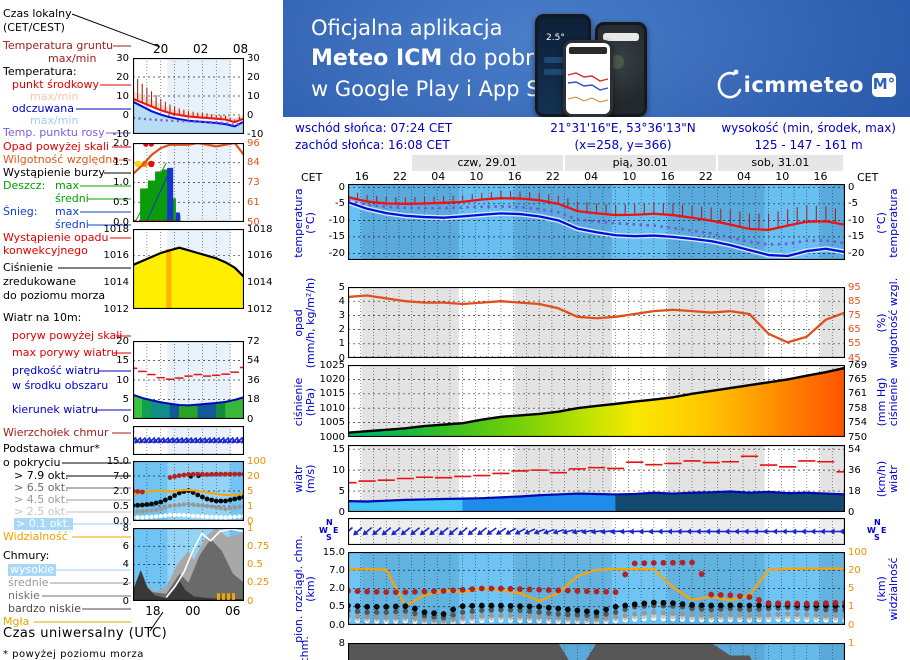 Image resolution: width=910 pixels, height=660 pixels. What do you see at coordinates (85, 633) in the screenshot?
I see `legend-item: Czas uniwersalny (UTC)` at bounding box center [85, 633].